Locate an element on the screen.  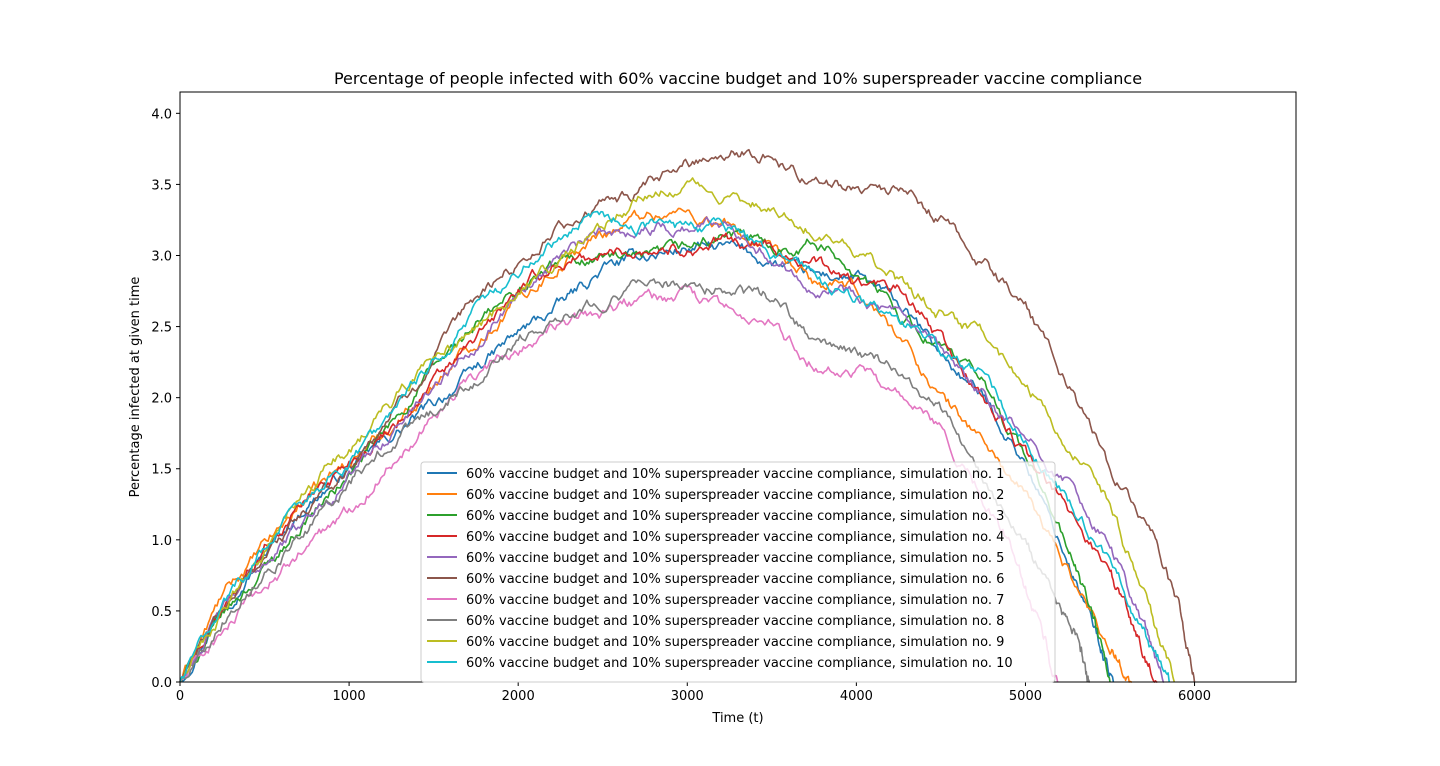
y-tick-label: 0.0 is located at coordinates (161, 683).